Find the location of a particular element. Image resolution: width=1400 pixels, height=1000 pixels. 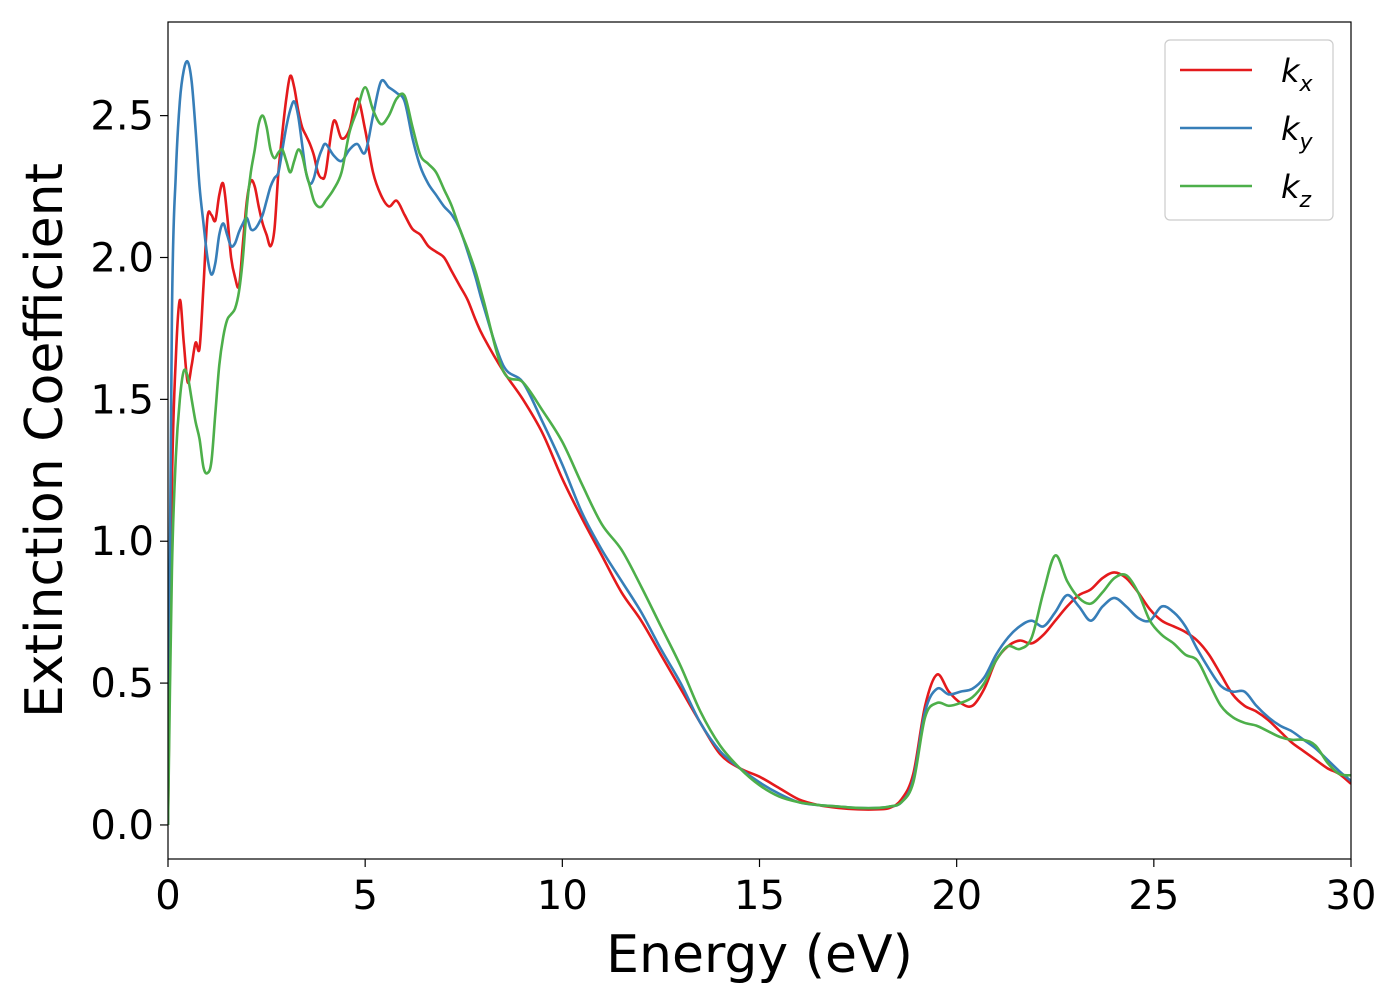

legend-label-x: kx is located at coordinates (1297, 74).